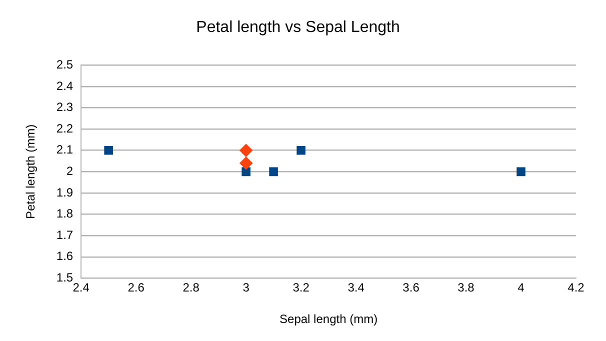 This screenshot has height=341, width=606. Describe the element at coordinates (329, 319) in the screenshot. I see `x-axis-title: Sepal length (mm)` at that location.